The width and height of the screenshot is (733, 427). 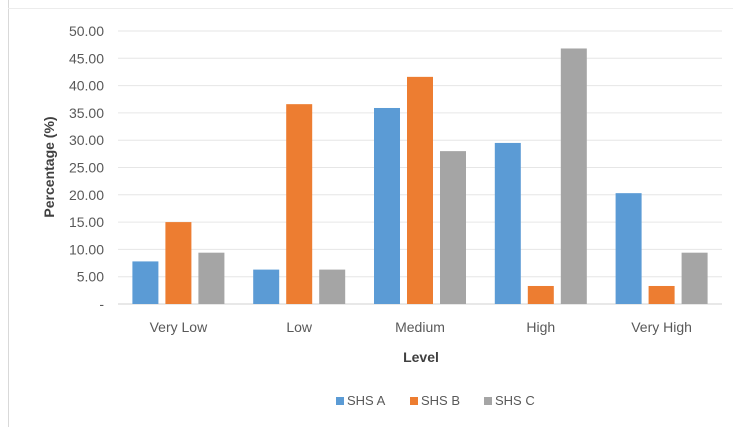 What do you see at coordinates (421, 357) in the screenshot?
I see `x-axis-title: Level` at bounding box center [421, 357].